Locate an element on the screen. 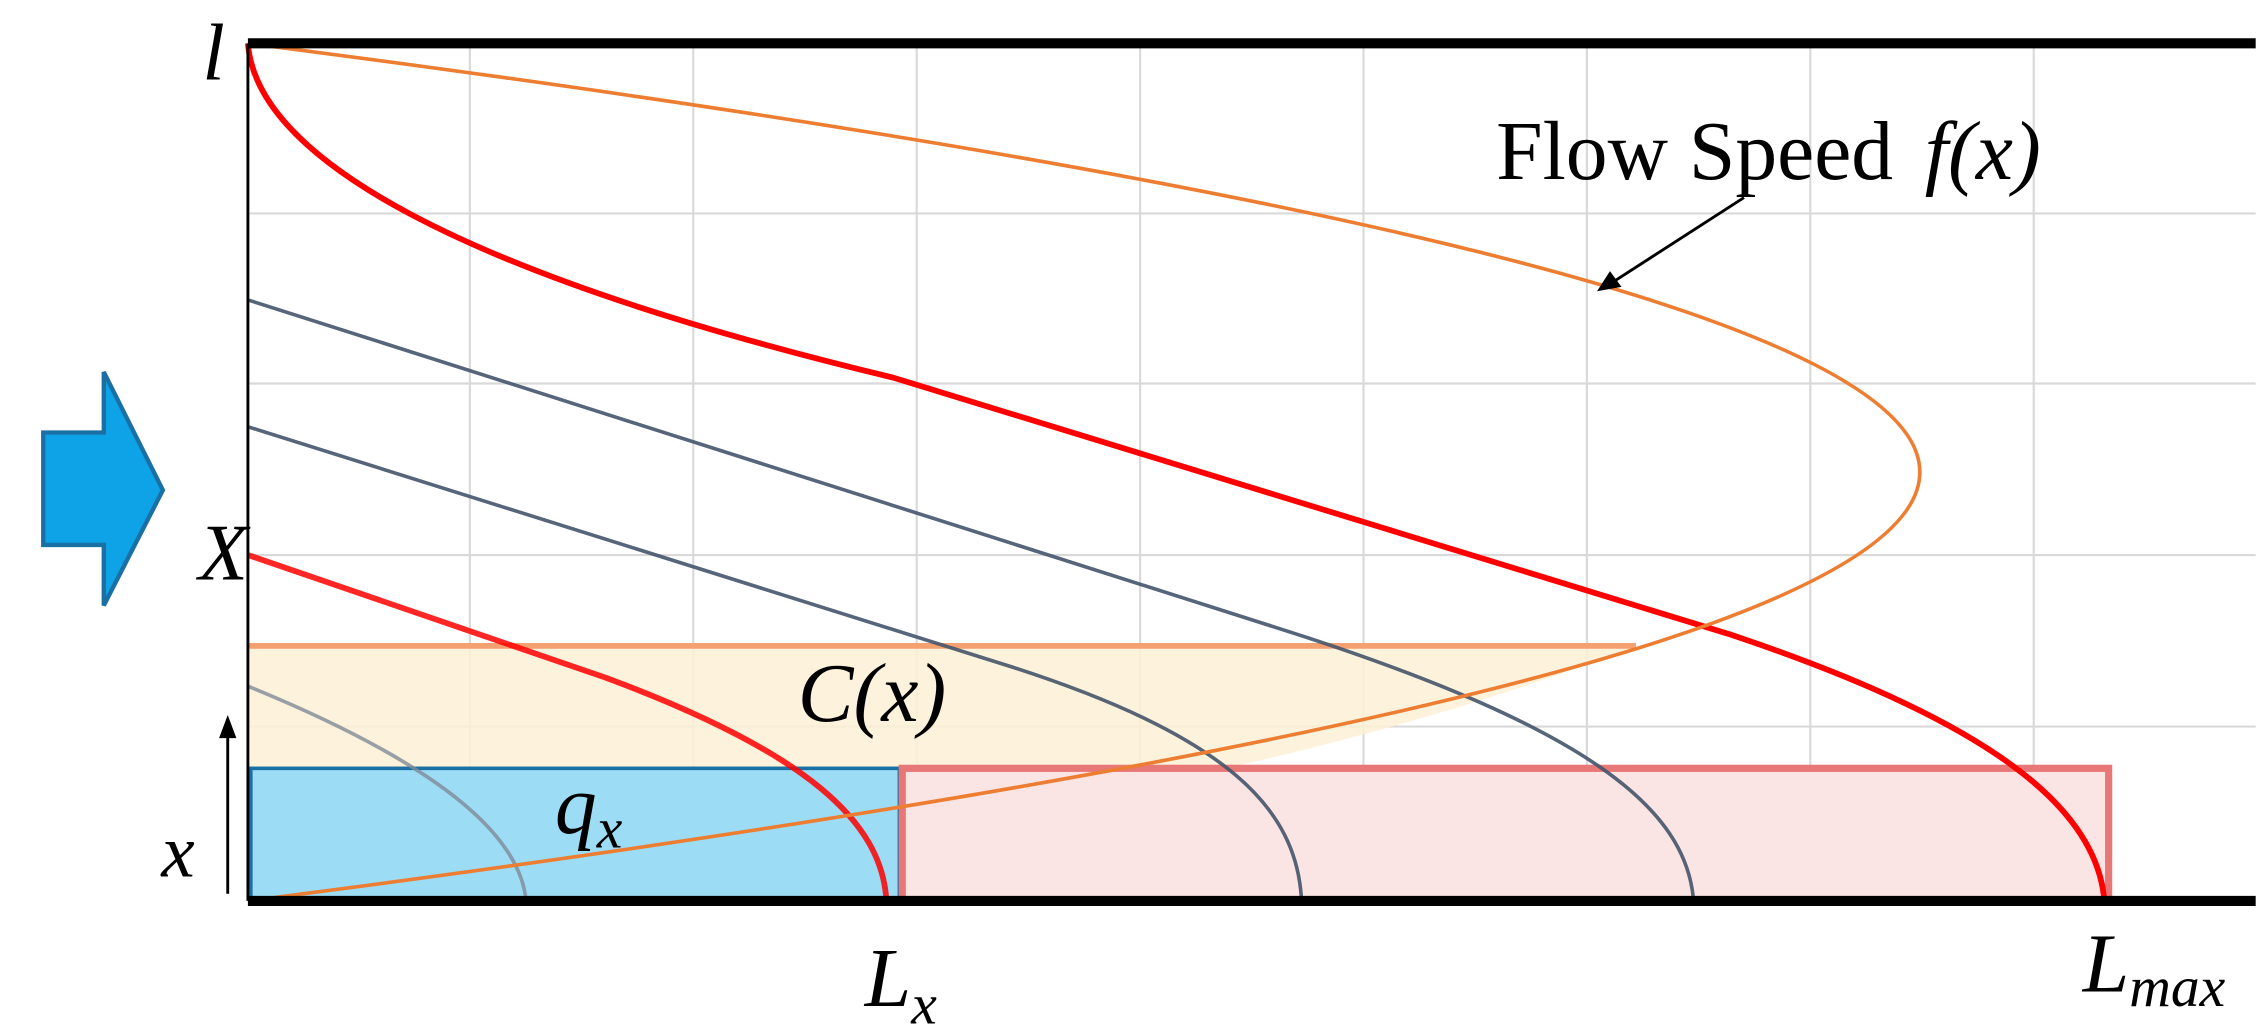  inflow-arrow is located at coordinates (103, 489).